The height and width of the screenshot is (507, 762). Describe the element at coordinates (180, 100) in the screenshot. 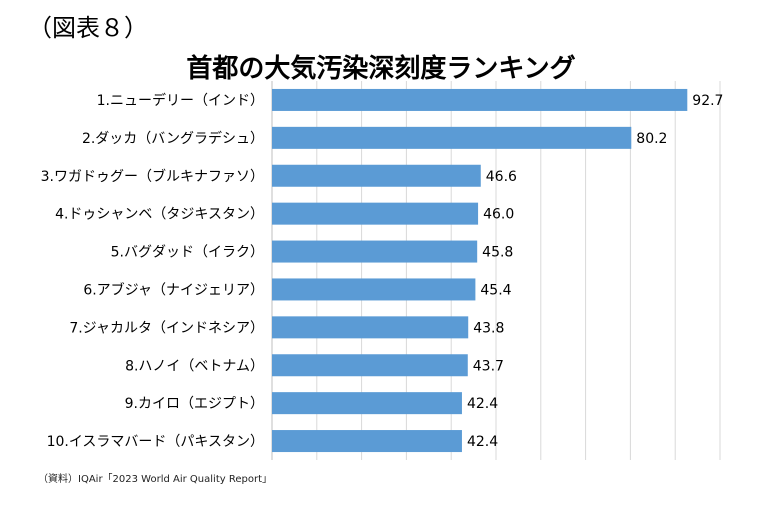

I see `category-label: 1.ニューデリー（インド）` at that location.